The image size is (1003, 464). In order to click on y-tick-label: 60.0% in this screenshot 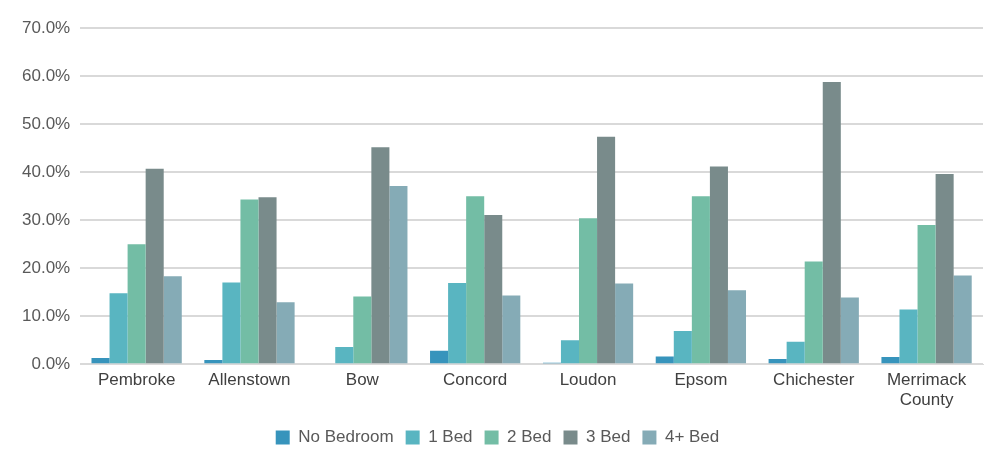, I will do `click(46, 75)`.